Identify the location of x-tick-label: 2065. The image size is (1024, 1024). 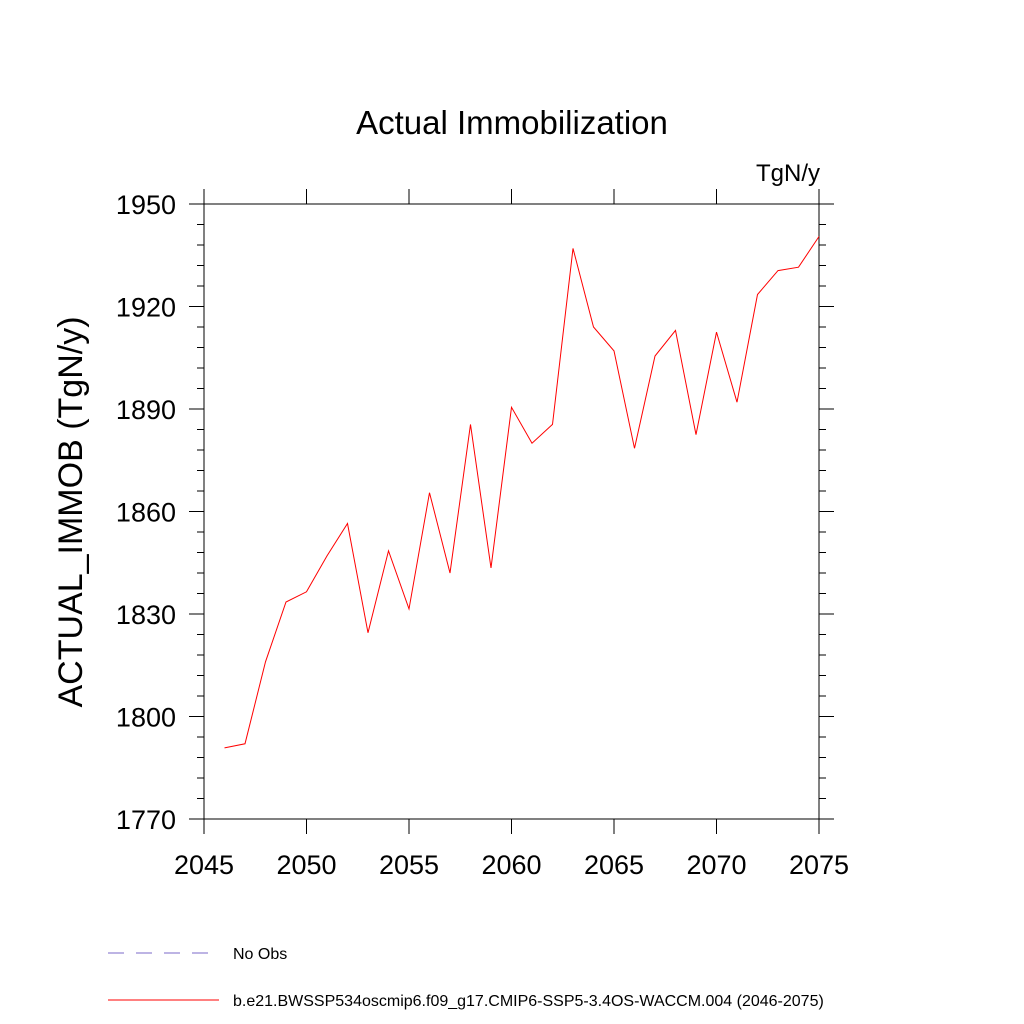
(614, 865).